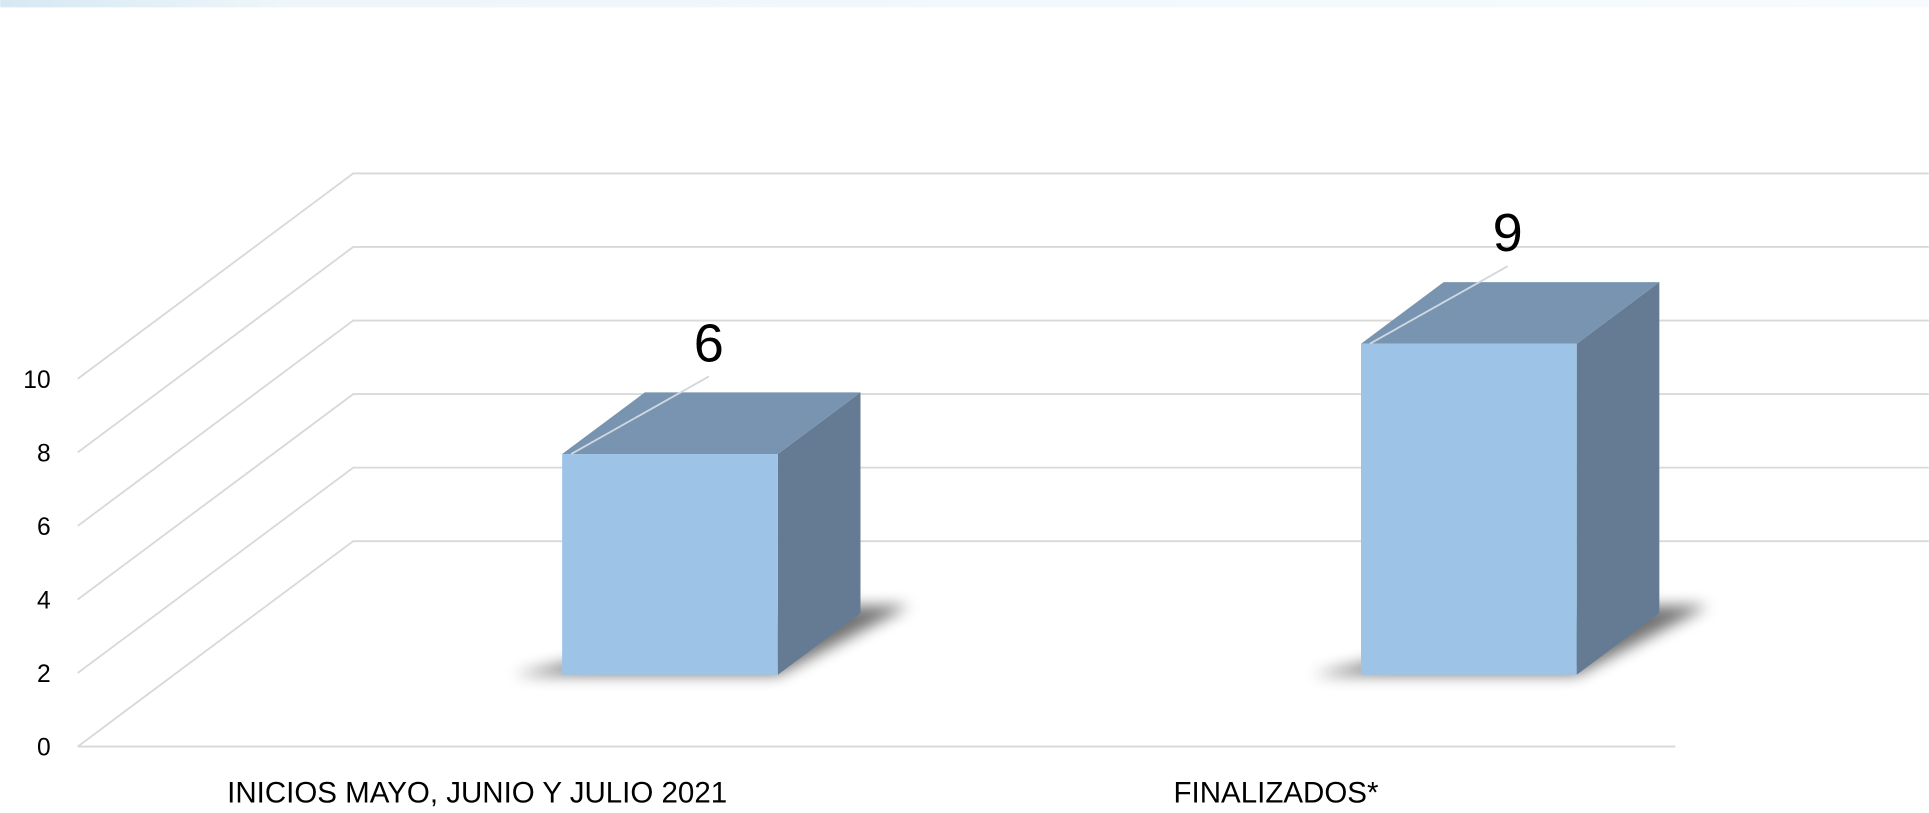  What do you see at coordinates (36, 380) in the screenshot?
I see `y-tick-label: 10` at bounding box center [36, 380].